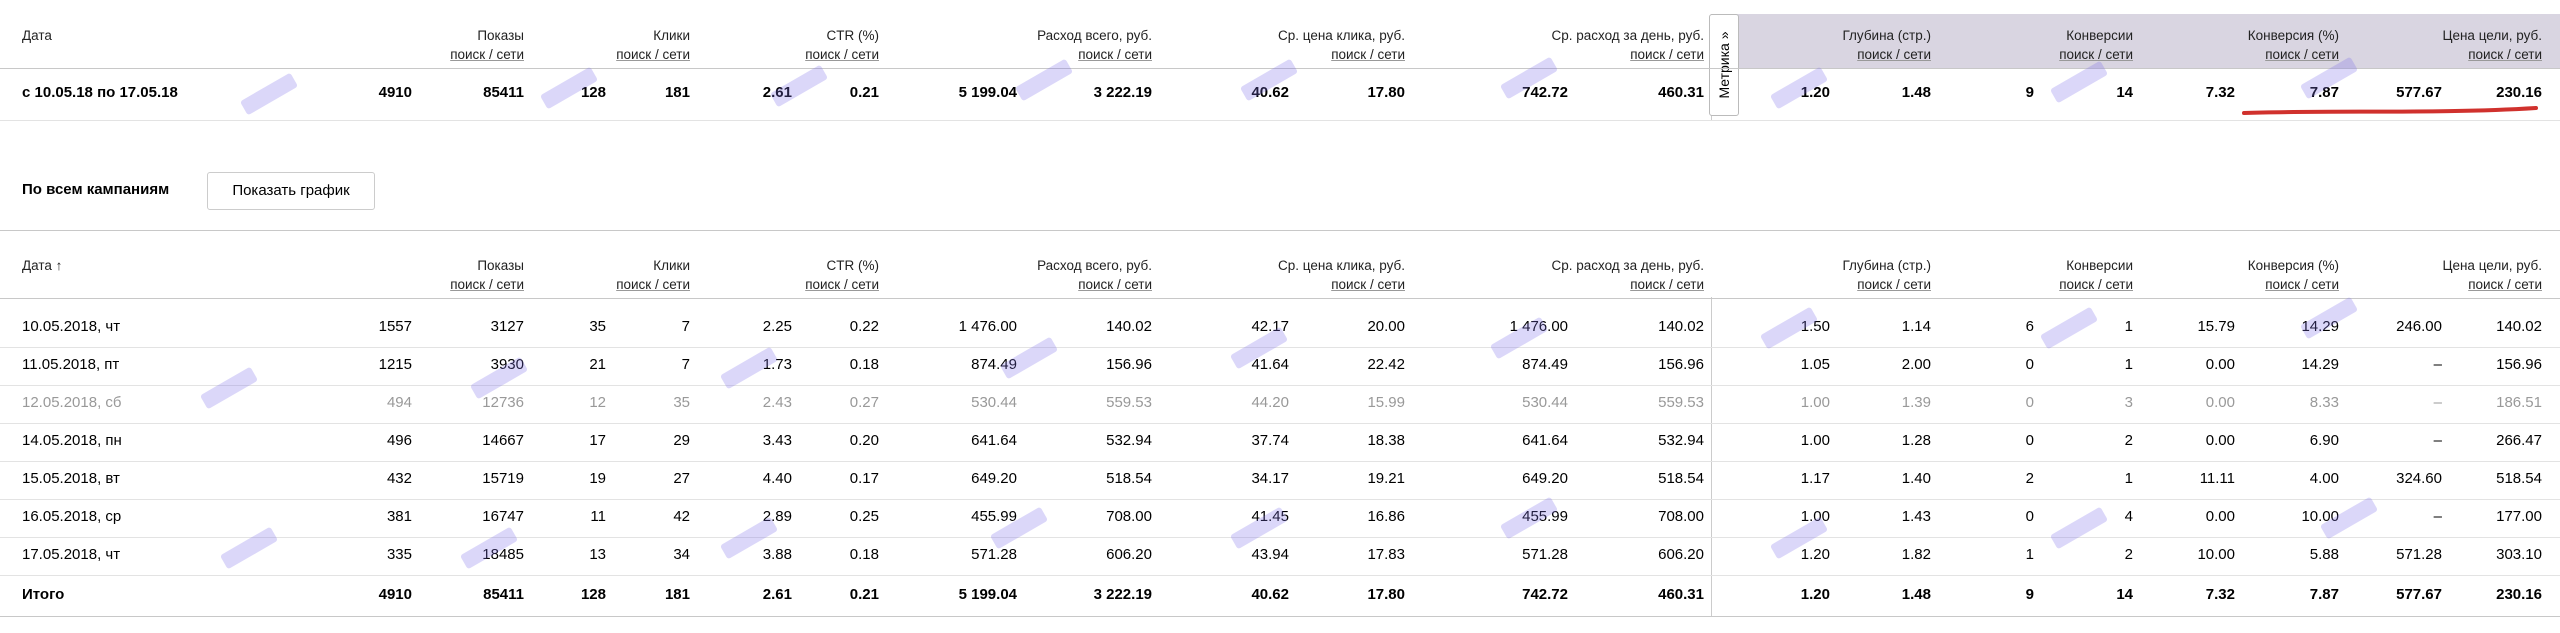 The height and width of the screenshot is (633, 2560). I want to click on cell-daily-search: 641.64, so click(1545, 440).